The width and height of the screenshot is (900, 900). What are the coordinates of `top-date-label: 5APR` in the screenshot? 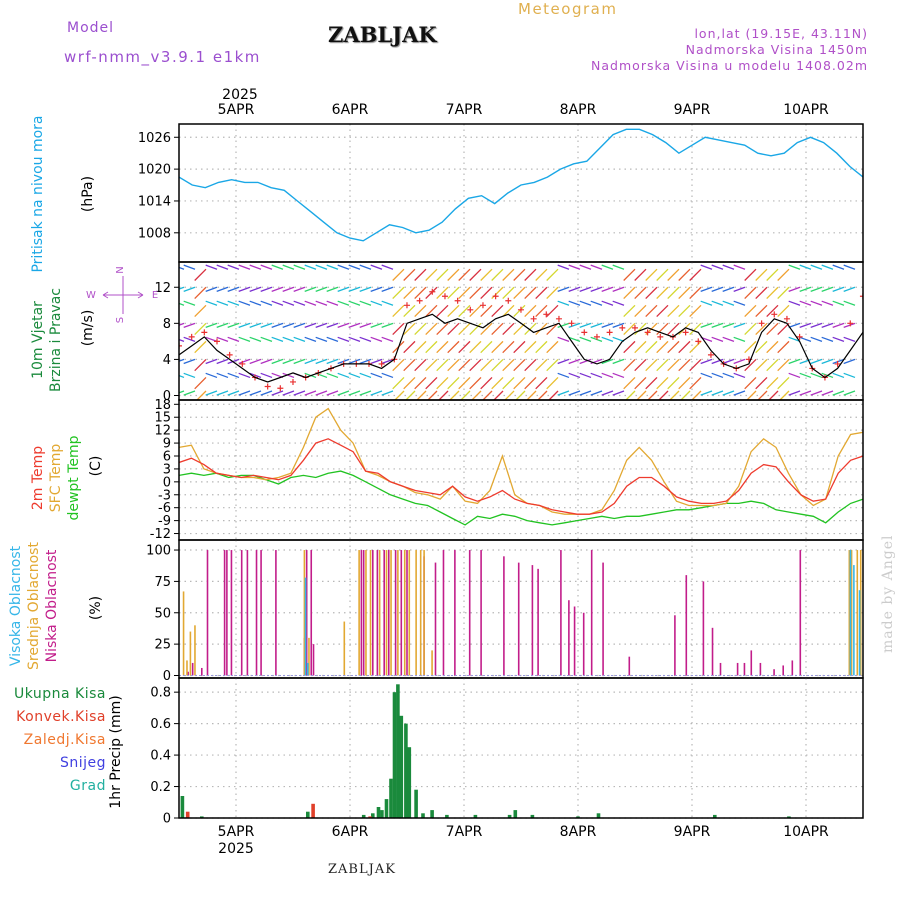 It's located at (236, 110).